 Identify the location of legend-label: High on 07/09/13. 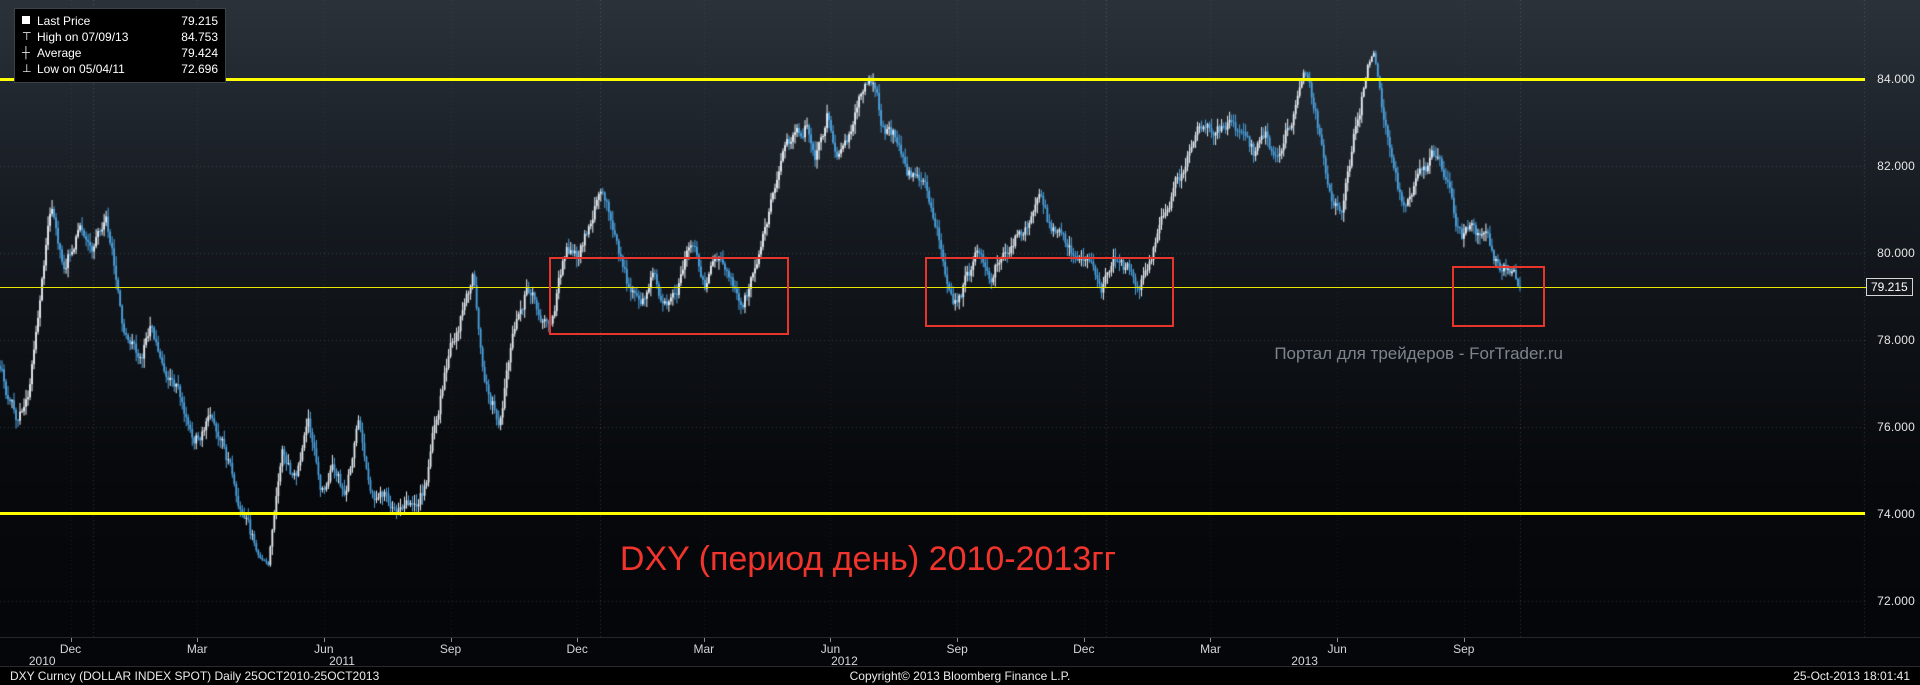
(83, 37).